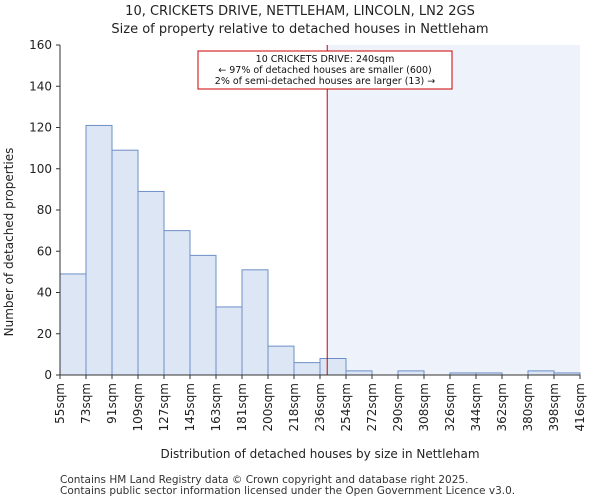  What do you see at coordinates (346, 407) in the screenshot?
I see `x-tick-label: 254sqm` at bounding box center [346, 407].